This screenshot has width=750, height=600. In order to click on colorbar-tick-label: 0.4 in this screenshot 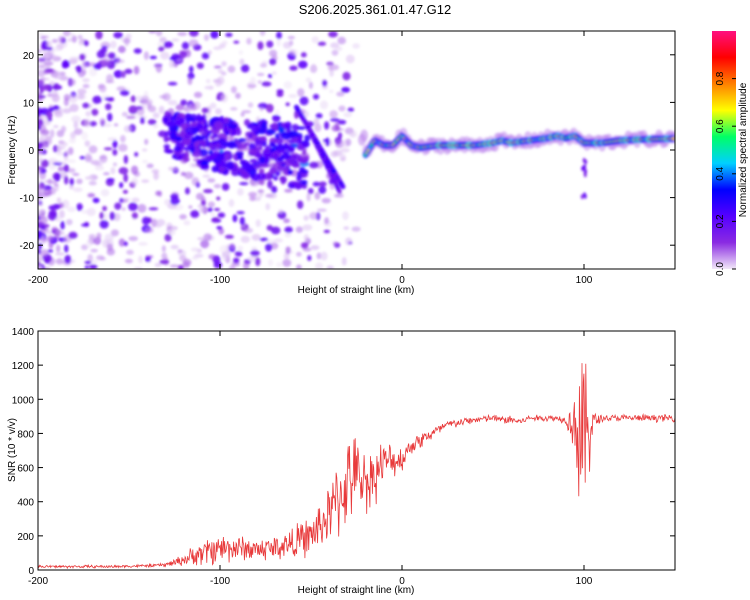, I will do `click(720, 173)`.